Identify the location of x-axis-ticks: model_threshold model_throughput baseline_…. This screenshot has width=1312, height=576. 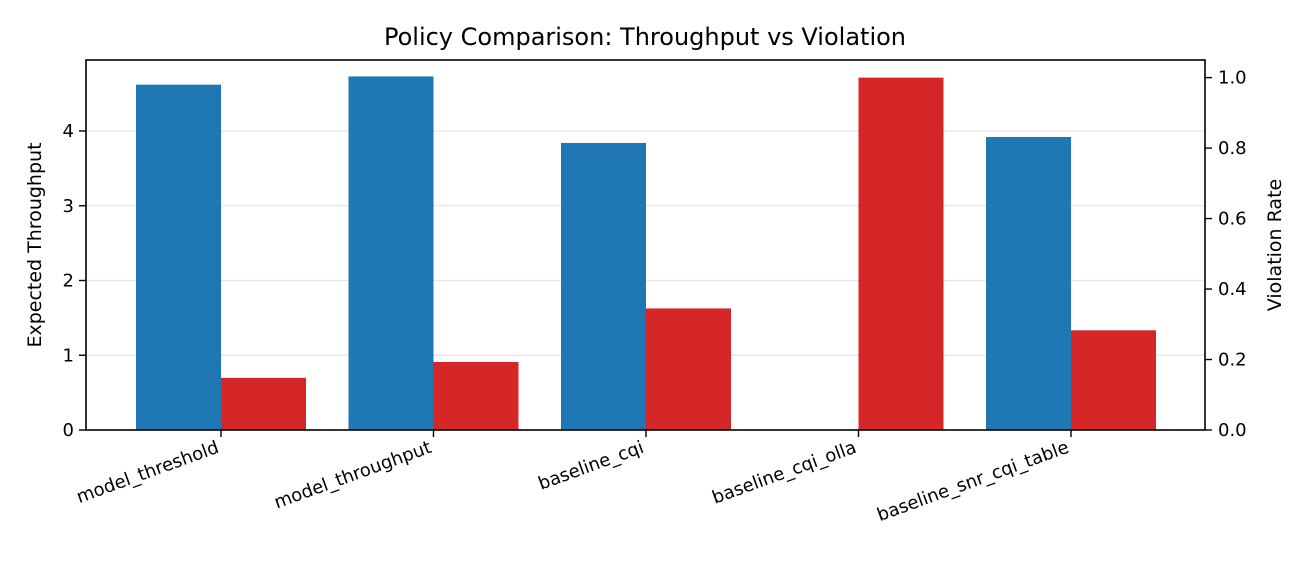
(573, 478).